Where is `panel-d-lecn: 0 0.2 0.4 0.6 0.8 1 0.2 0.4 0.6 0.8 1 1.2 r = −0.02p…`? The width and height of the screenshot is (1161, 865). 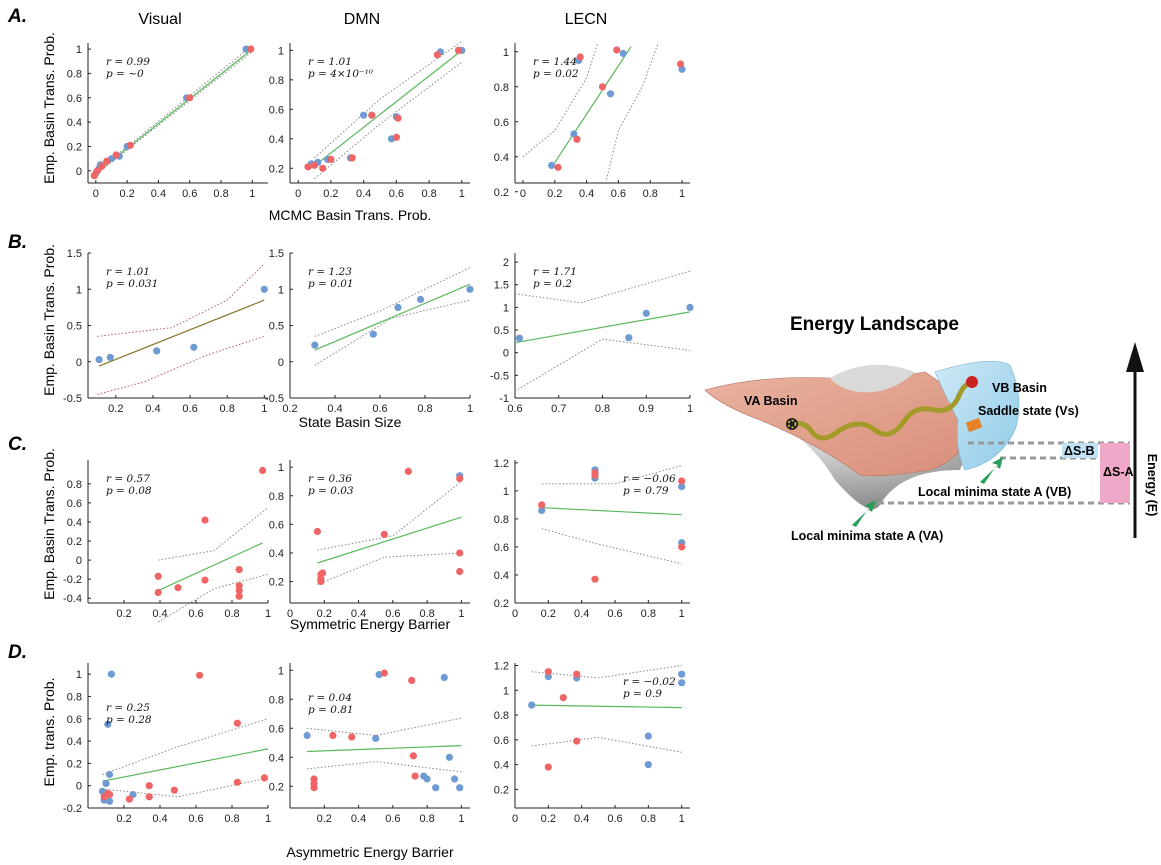 panel-d-lecn: 0 0.2 0.4 0.6 0.8 1 0.2 0.4 0.6 0.8 1 1.2 r = −0.02p… is located at coordinates (592, 742).